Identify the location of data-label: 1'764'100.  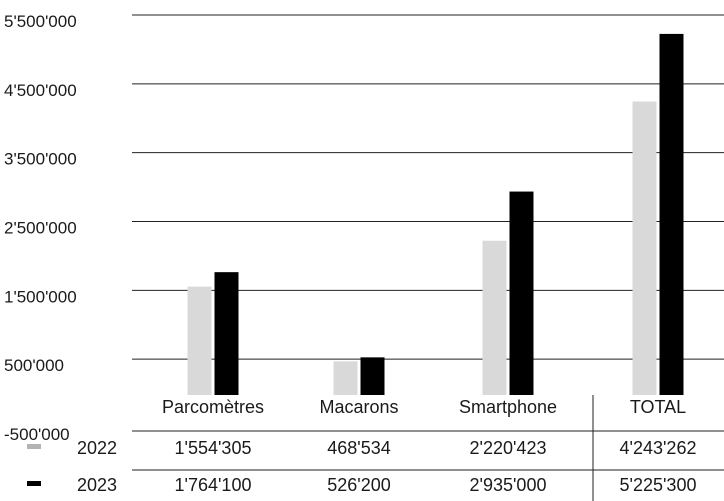
(213, 485).